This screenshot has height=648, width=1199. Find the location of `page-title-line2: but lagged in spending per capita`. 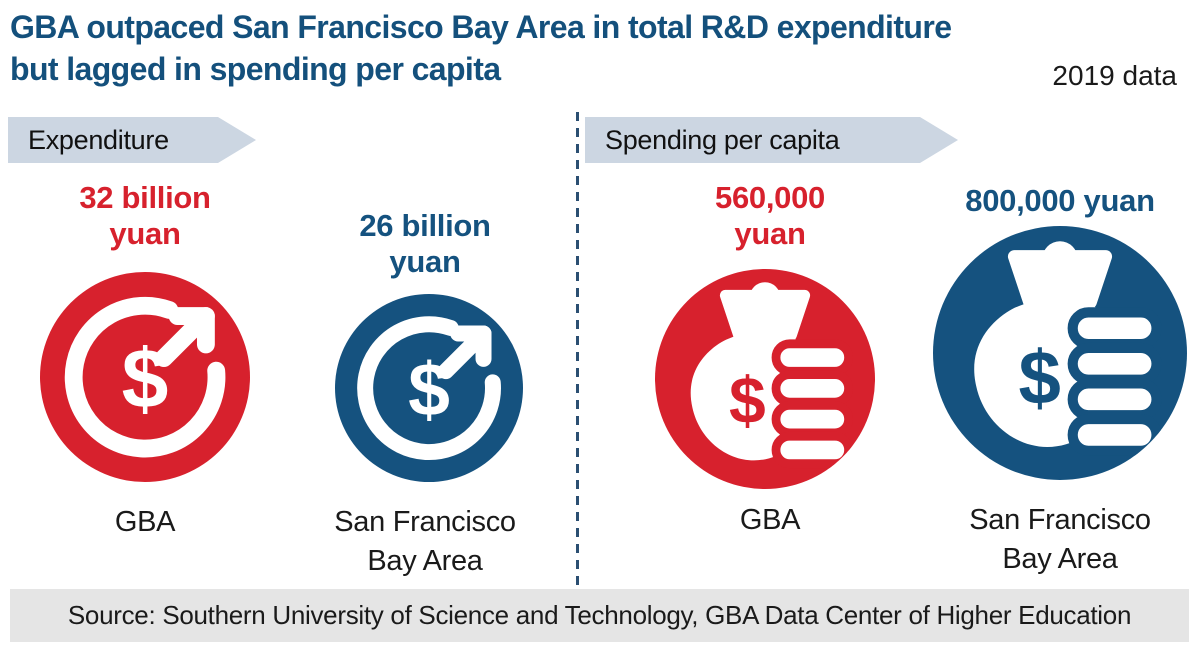

page-title-line2: but lagged in spending per capita is located at coordinates (255, 69).